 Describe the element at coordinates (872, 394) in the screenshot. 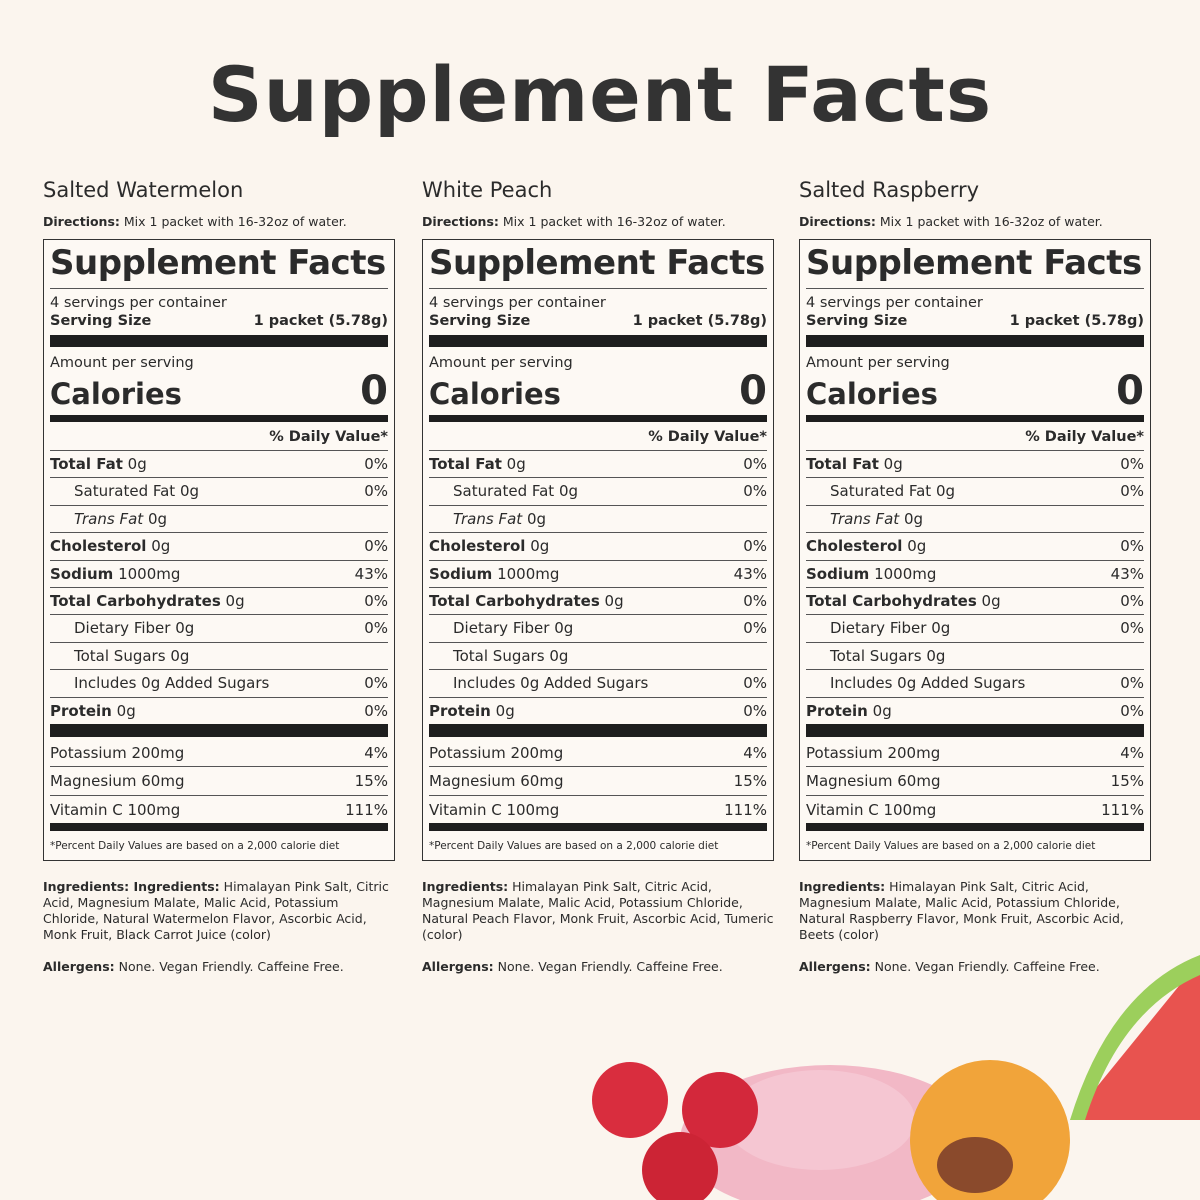

I see `calories-label: Calories` at that location.